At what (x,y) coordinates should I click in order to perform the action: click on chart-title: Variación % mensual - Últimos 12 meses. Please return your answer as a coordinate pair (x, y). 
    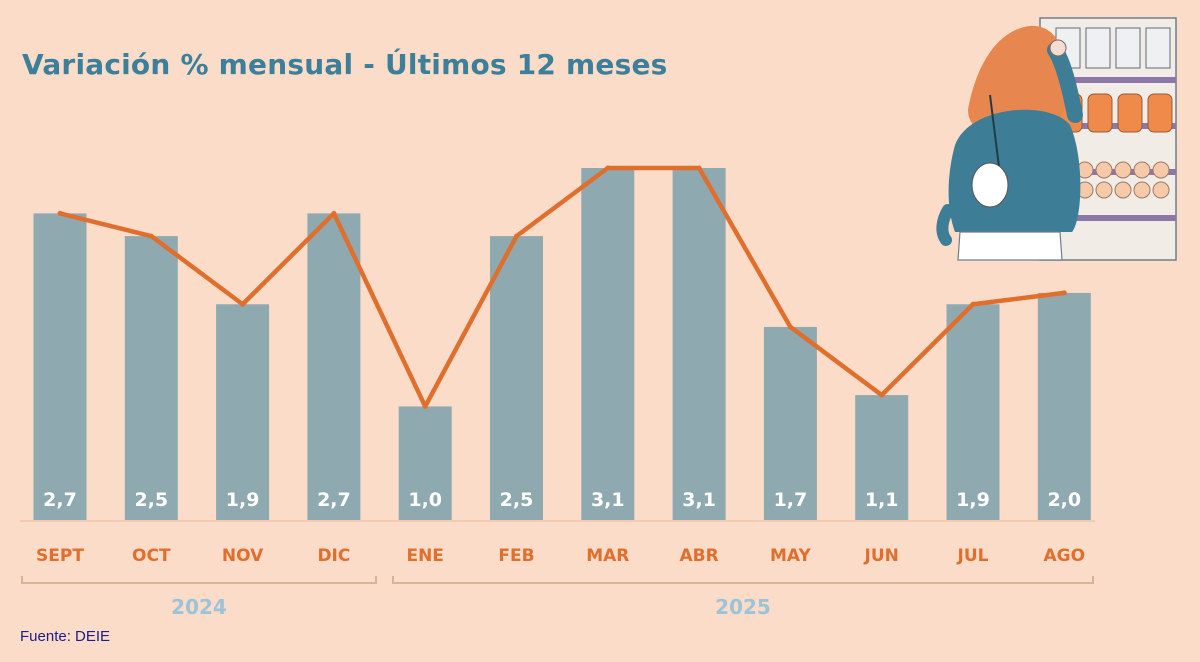
    Looking at the image, I should click on (345, 64).